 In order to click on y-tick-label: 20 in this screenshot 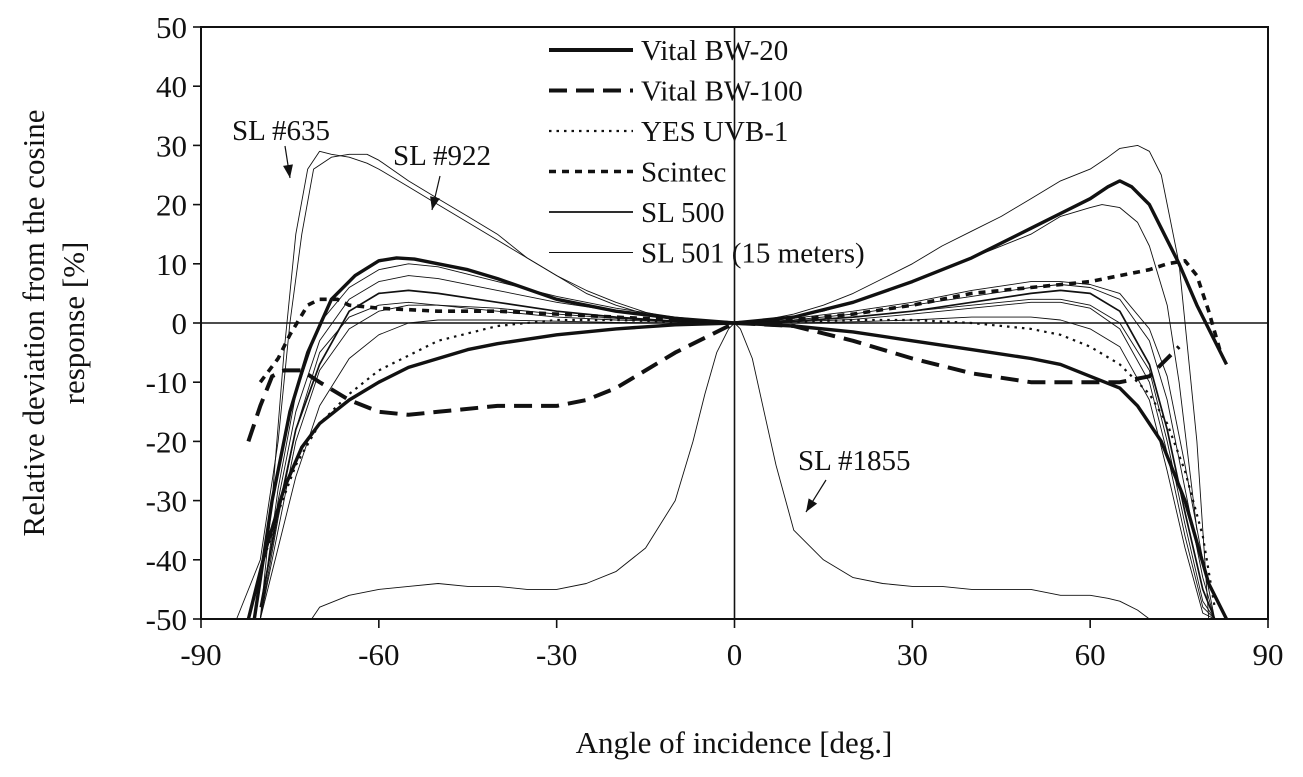, I will do `click(171, 205)`.